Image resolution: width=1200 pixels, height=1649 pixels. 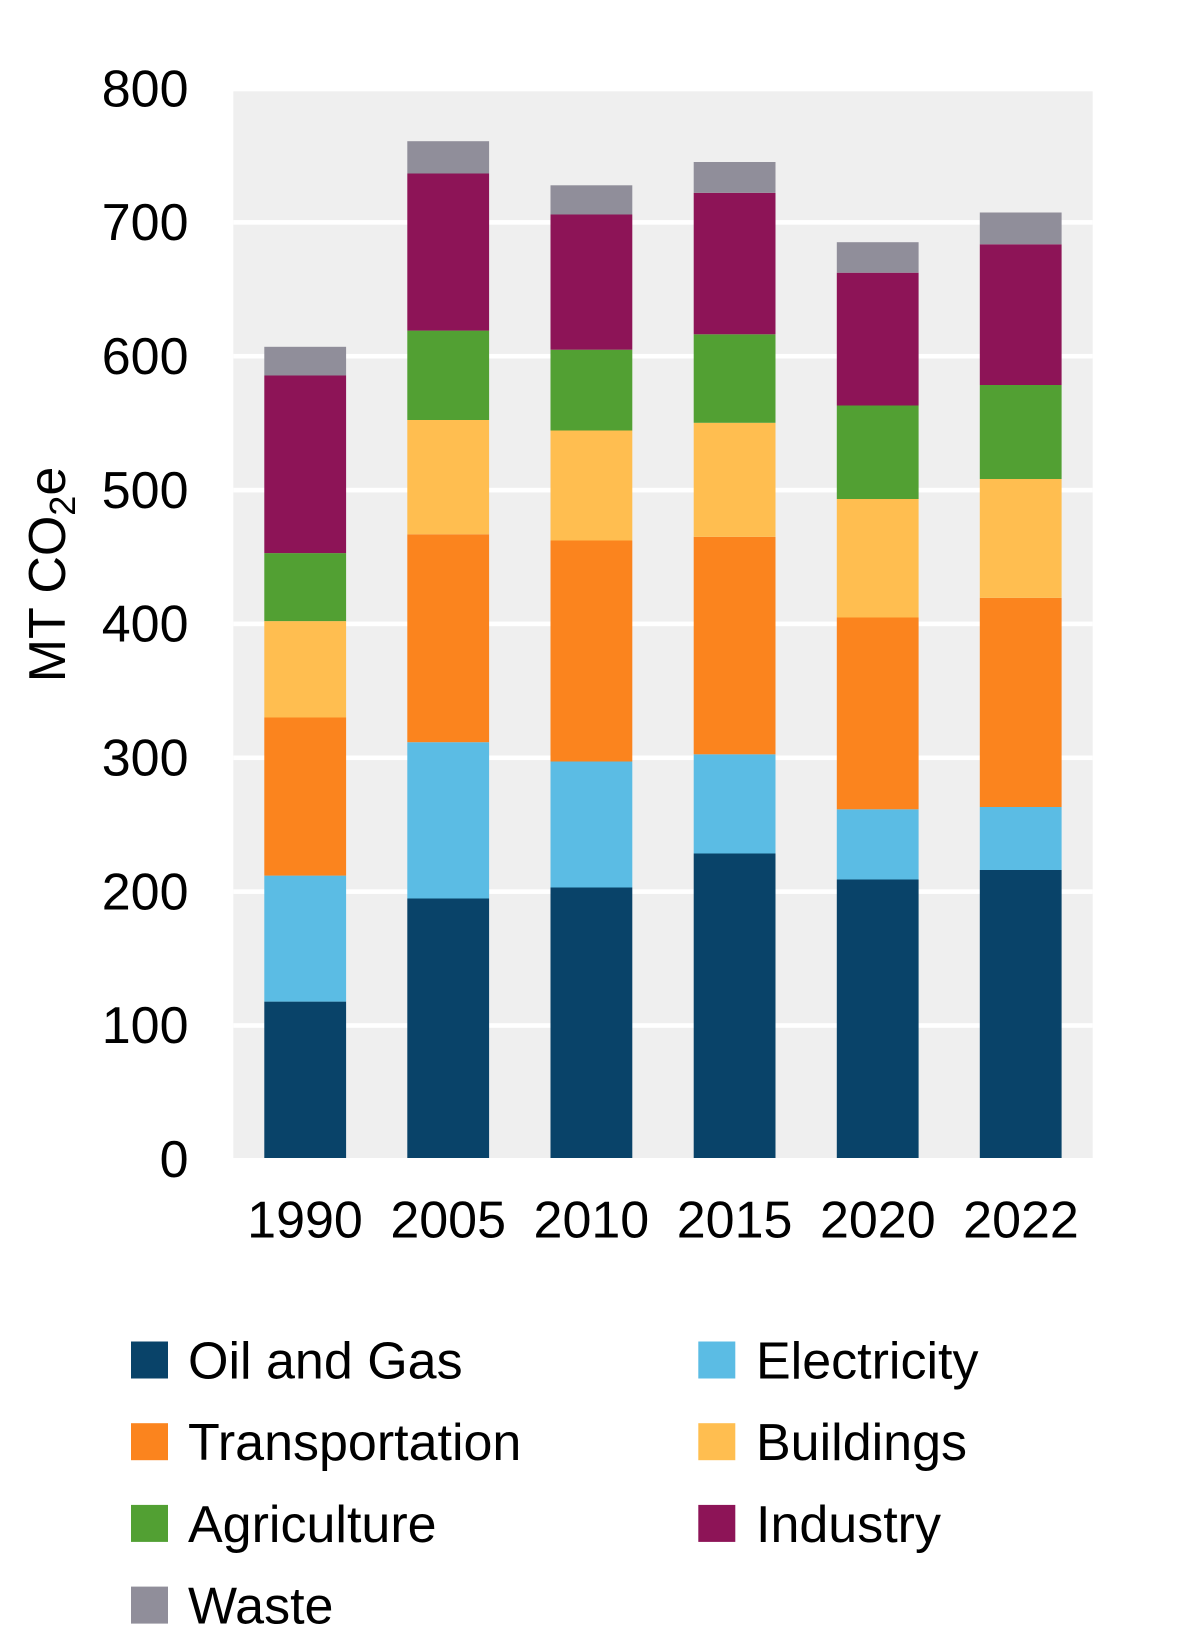 What do you see at coordinates (867, 1362) in the screenshot?
I see `svg-text: Electricity` at bounding box center [867, 1362].